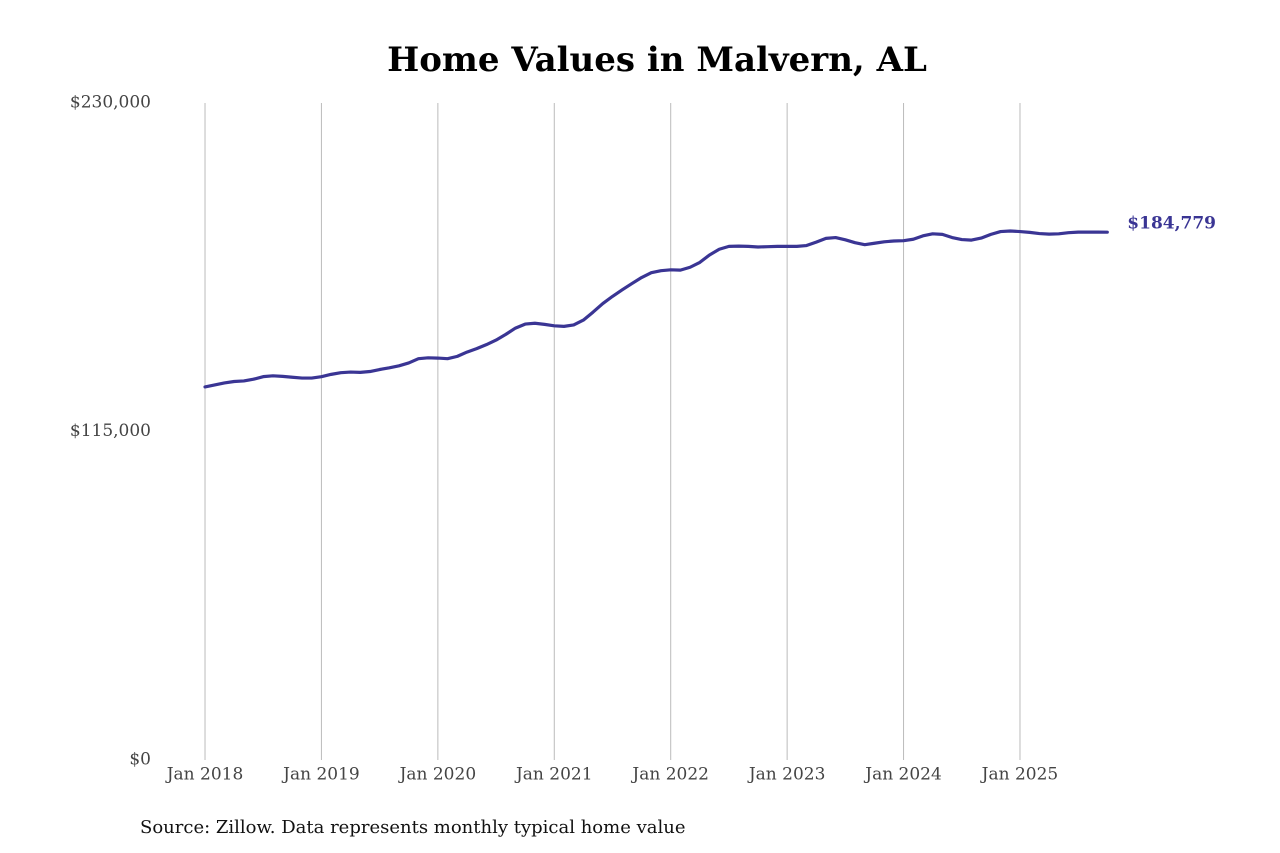 The width and height of the screenshot is (1280, 853). I want to click on x-tick-label: Jan 2025, so click(1019, 775).